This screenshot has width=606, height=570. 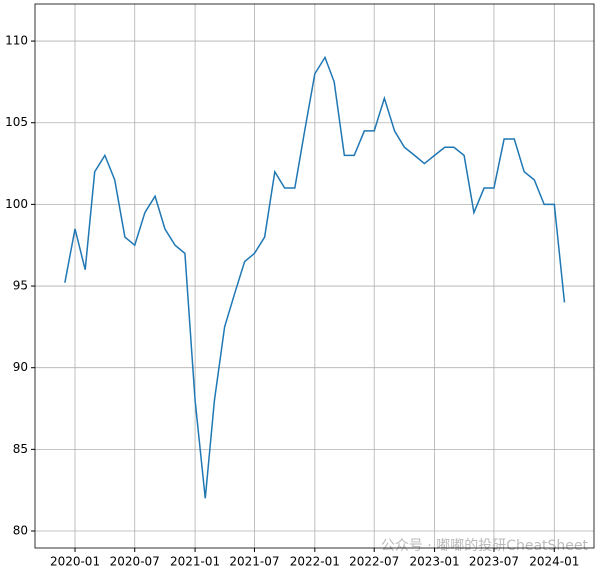 What do you see at coordinates (434, 562) in the screenshot?
I see `x-tick-label: 2023-01` at bounding box center [434, 562].